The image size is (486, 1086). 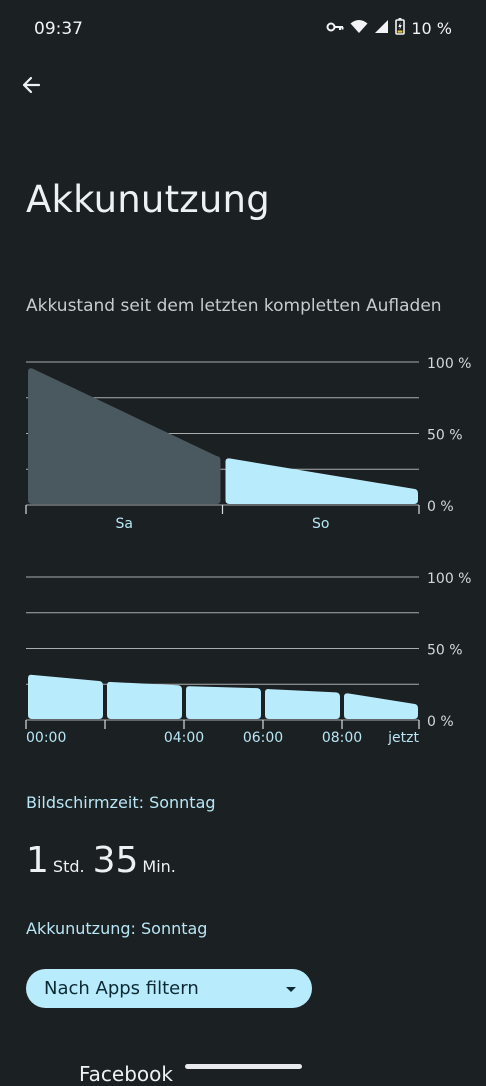 What do you see at coordinates (320, 524) in the screenshot?
I see `x-category-label: So` at bounding box center [320, 524].